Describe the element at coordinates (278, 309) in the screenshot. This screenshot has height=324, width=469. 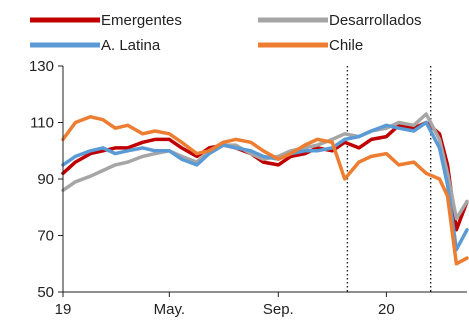
I see `x-tick-label: Sep.` at that location.